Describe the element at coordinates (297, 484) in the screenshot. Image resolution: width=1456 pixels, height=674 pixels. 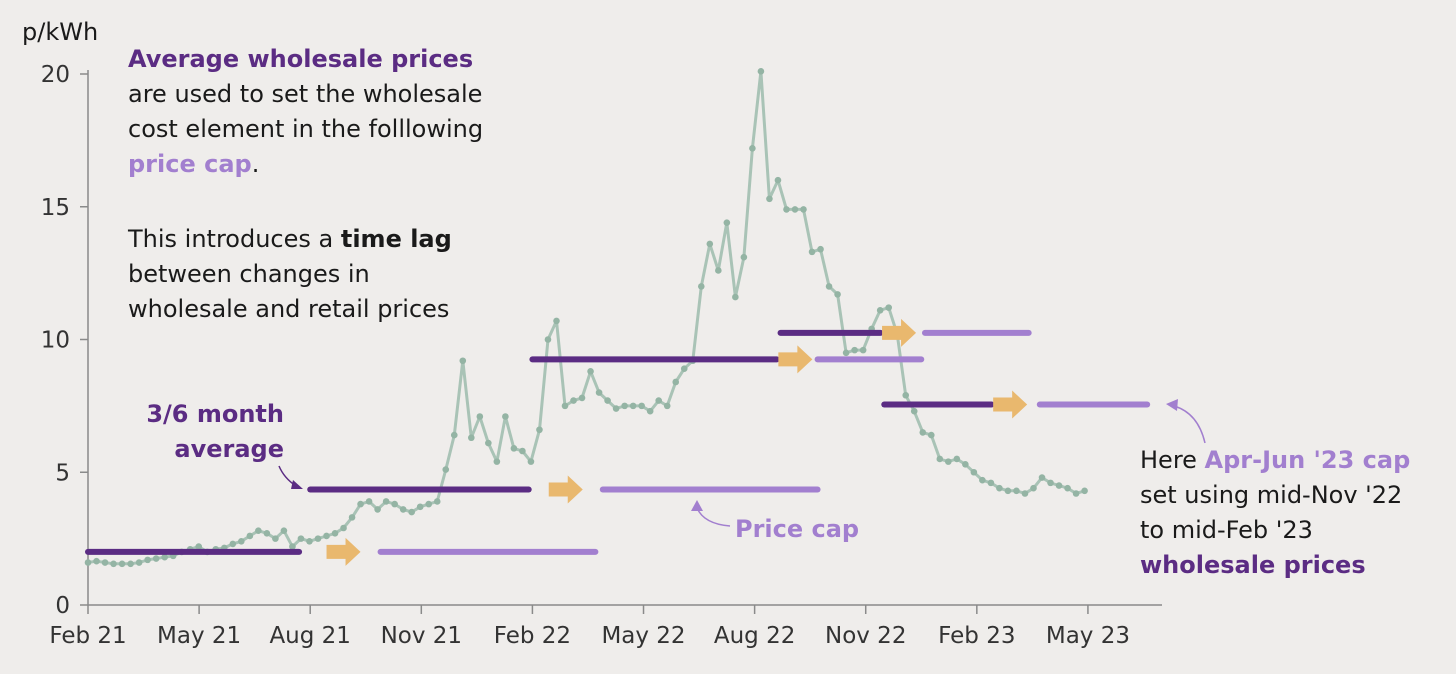
I see `average-pointer-head` at that location.